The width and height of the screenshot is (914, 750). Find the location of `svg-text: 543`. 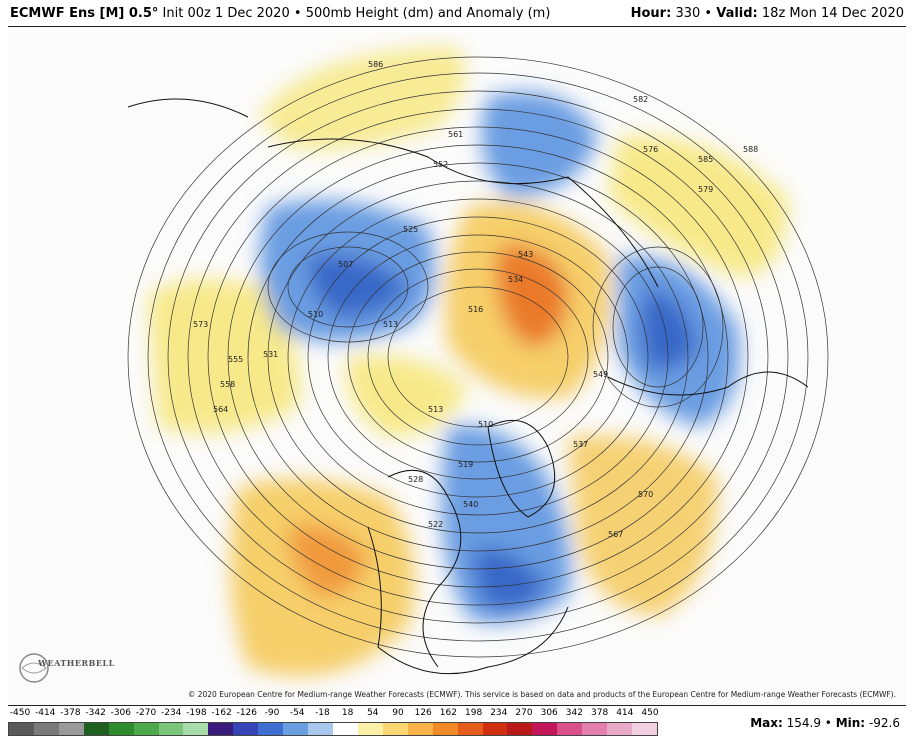

svg-text: 543 is located at coordinates (525, 254).